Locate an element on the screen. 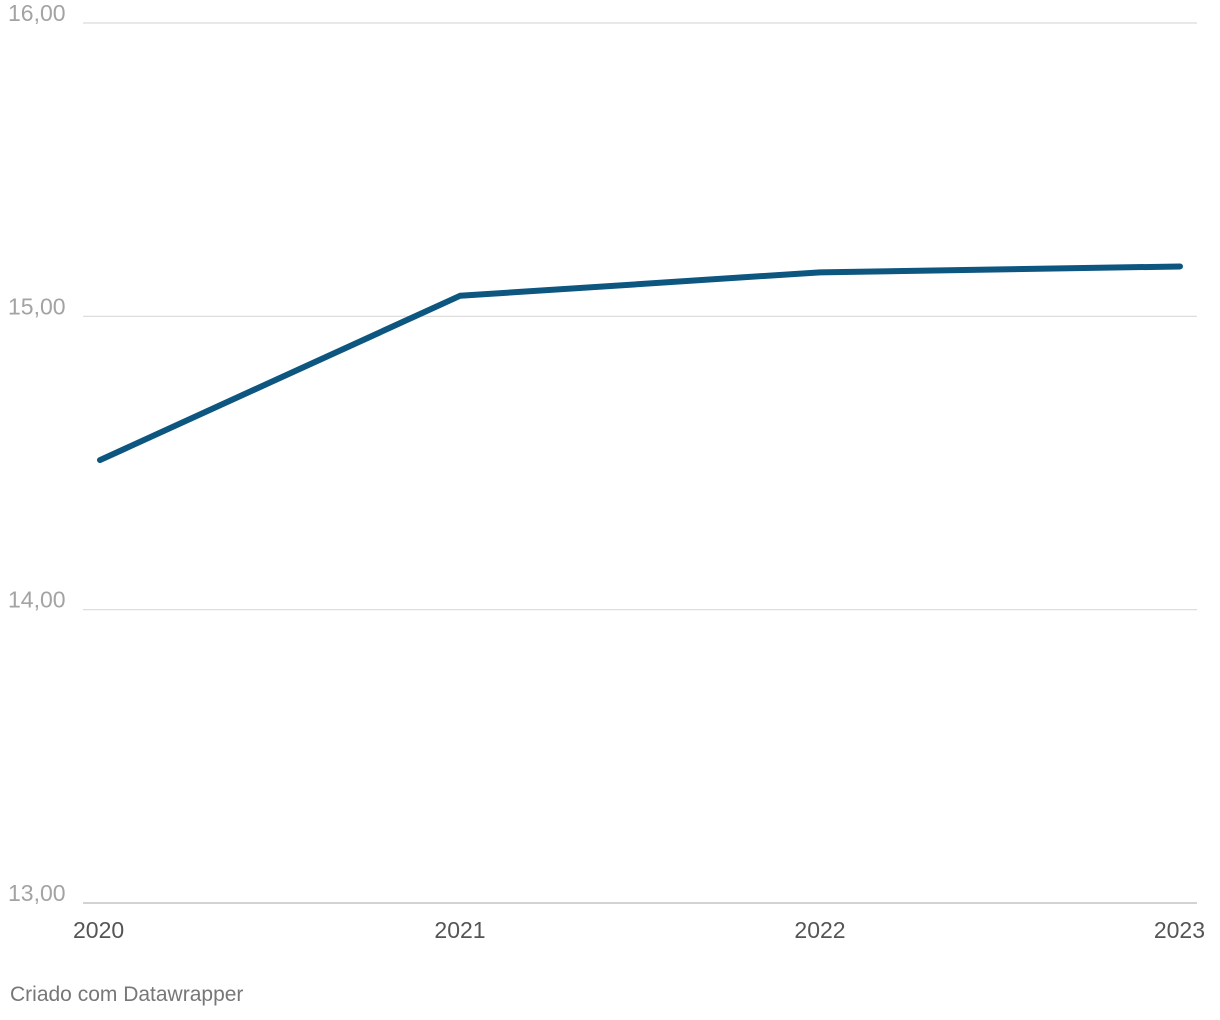 This screenshot has width=1220, height=1020. y-axis-ticks: 13,00 14,00 15,00 16,00 is located at coordinates (37, 453).